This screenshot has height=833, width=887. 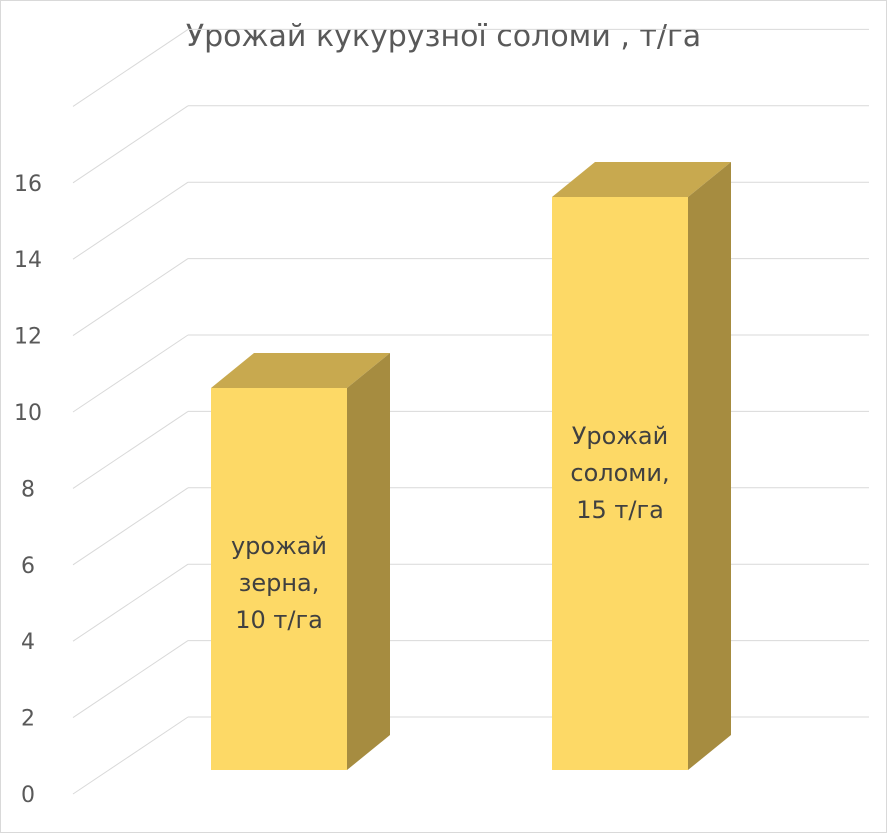 I want to click on bar-data-label-line: 10 т/га, so click(x=279, y=620).